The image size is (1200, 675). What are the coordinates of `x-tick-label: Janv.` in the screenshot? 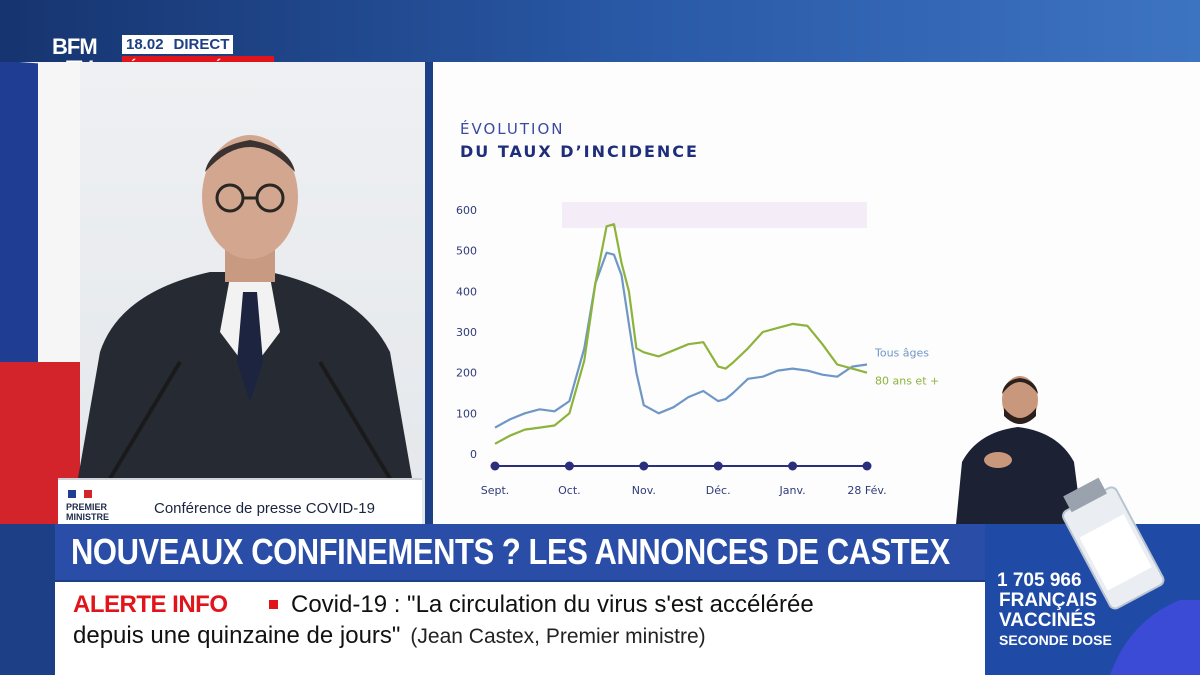 It's located at (792, 490).